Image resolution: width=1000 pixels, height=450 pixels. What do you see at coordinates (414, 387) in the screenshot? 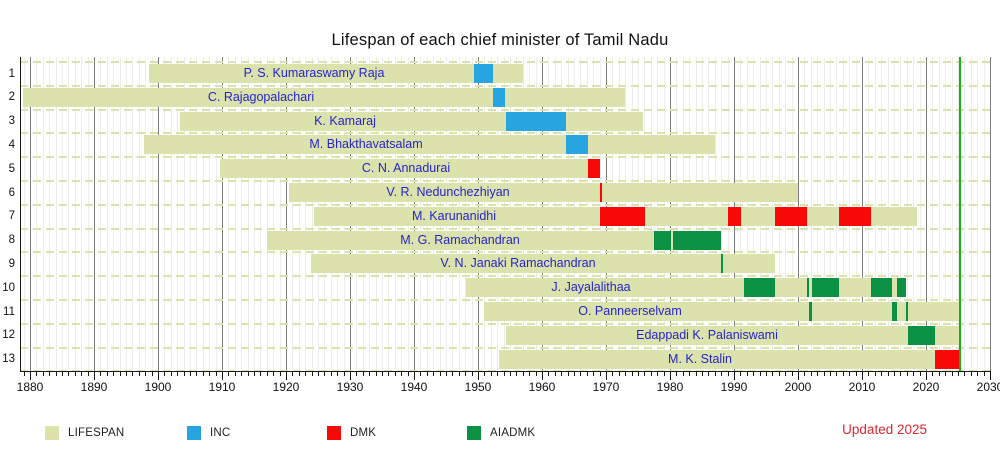
I see `x-axis-label: 1940` at bounding box center [414, 387].